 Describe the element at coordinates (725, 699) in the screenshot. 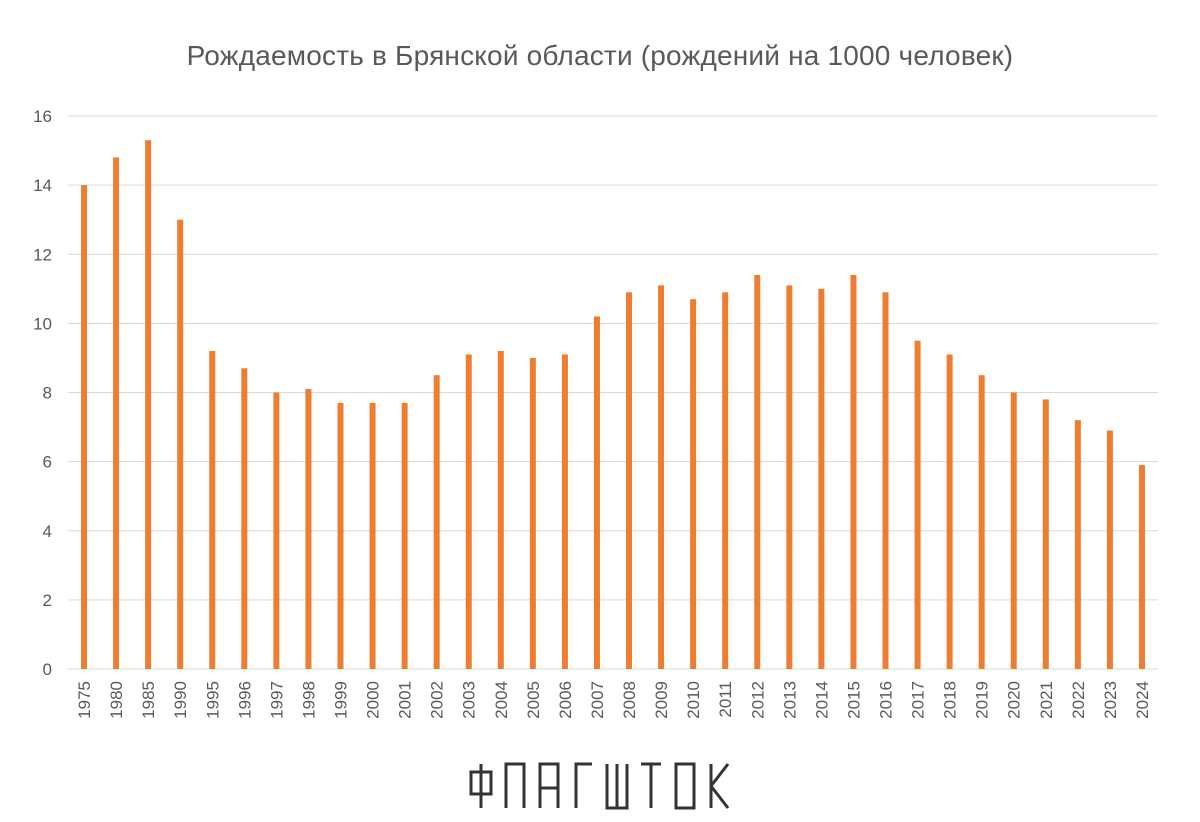

I see `x-tick-label: 2011` at that location.